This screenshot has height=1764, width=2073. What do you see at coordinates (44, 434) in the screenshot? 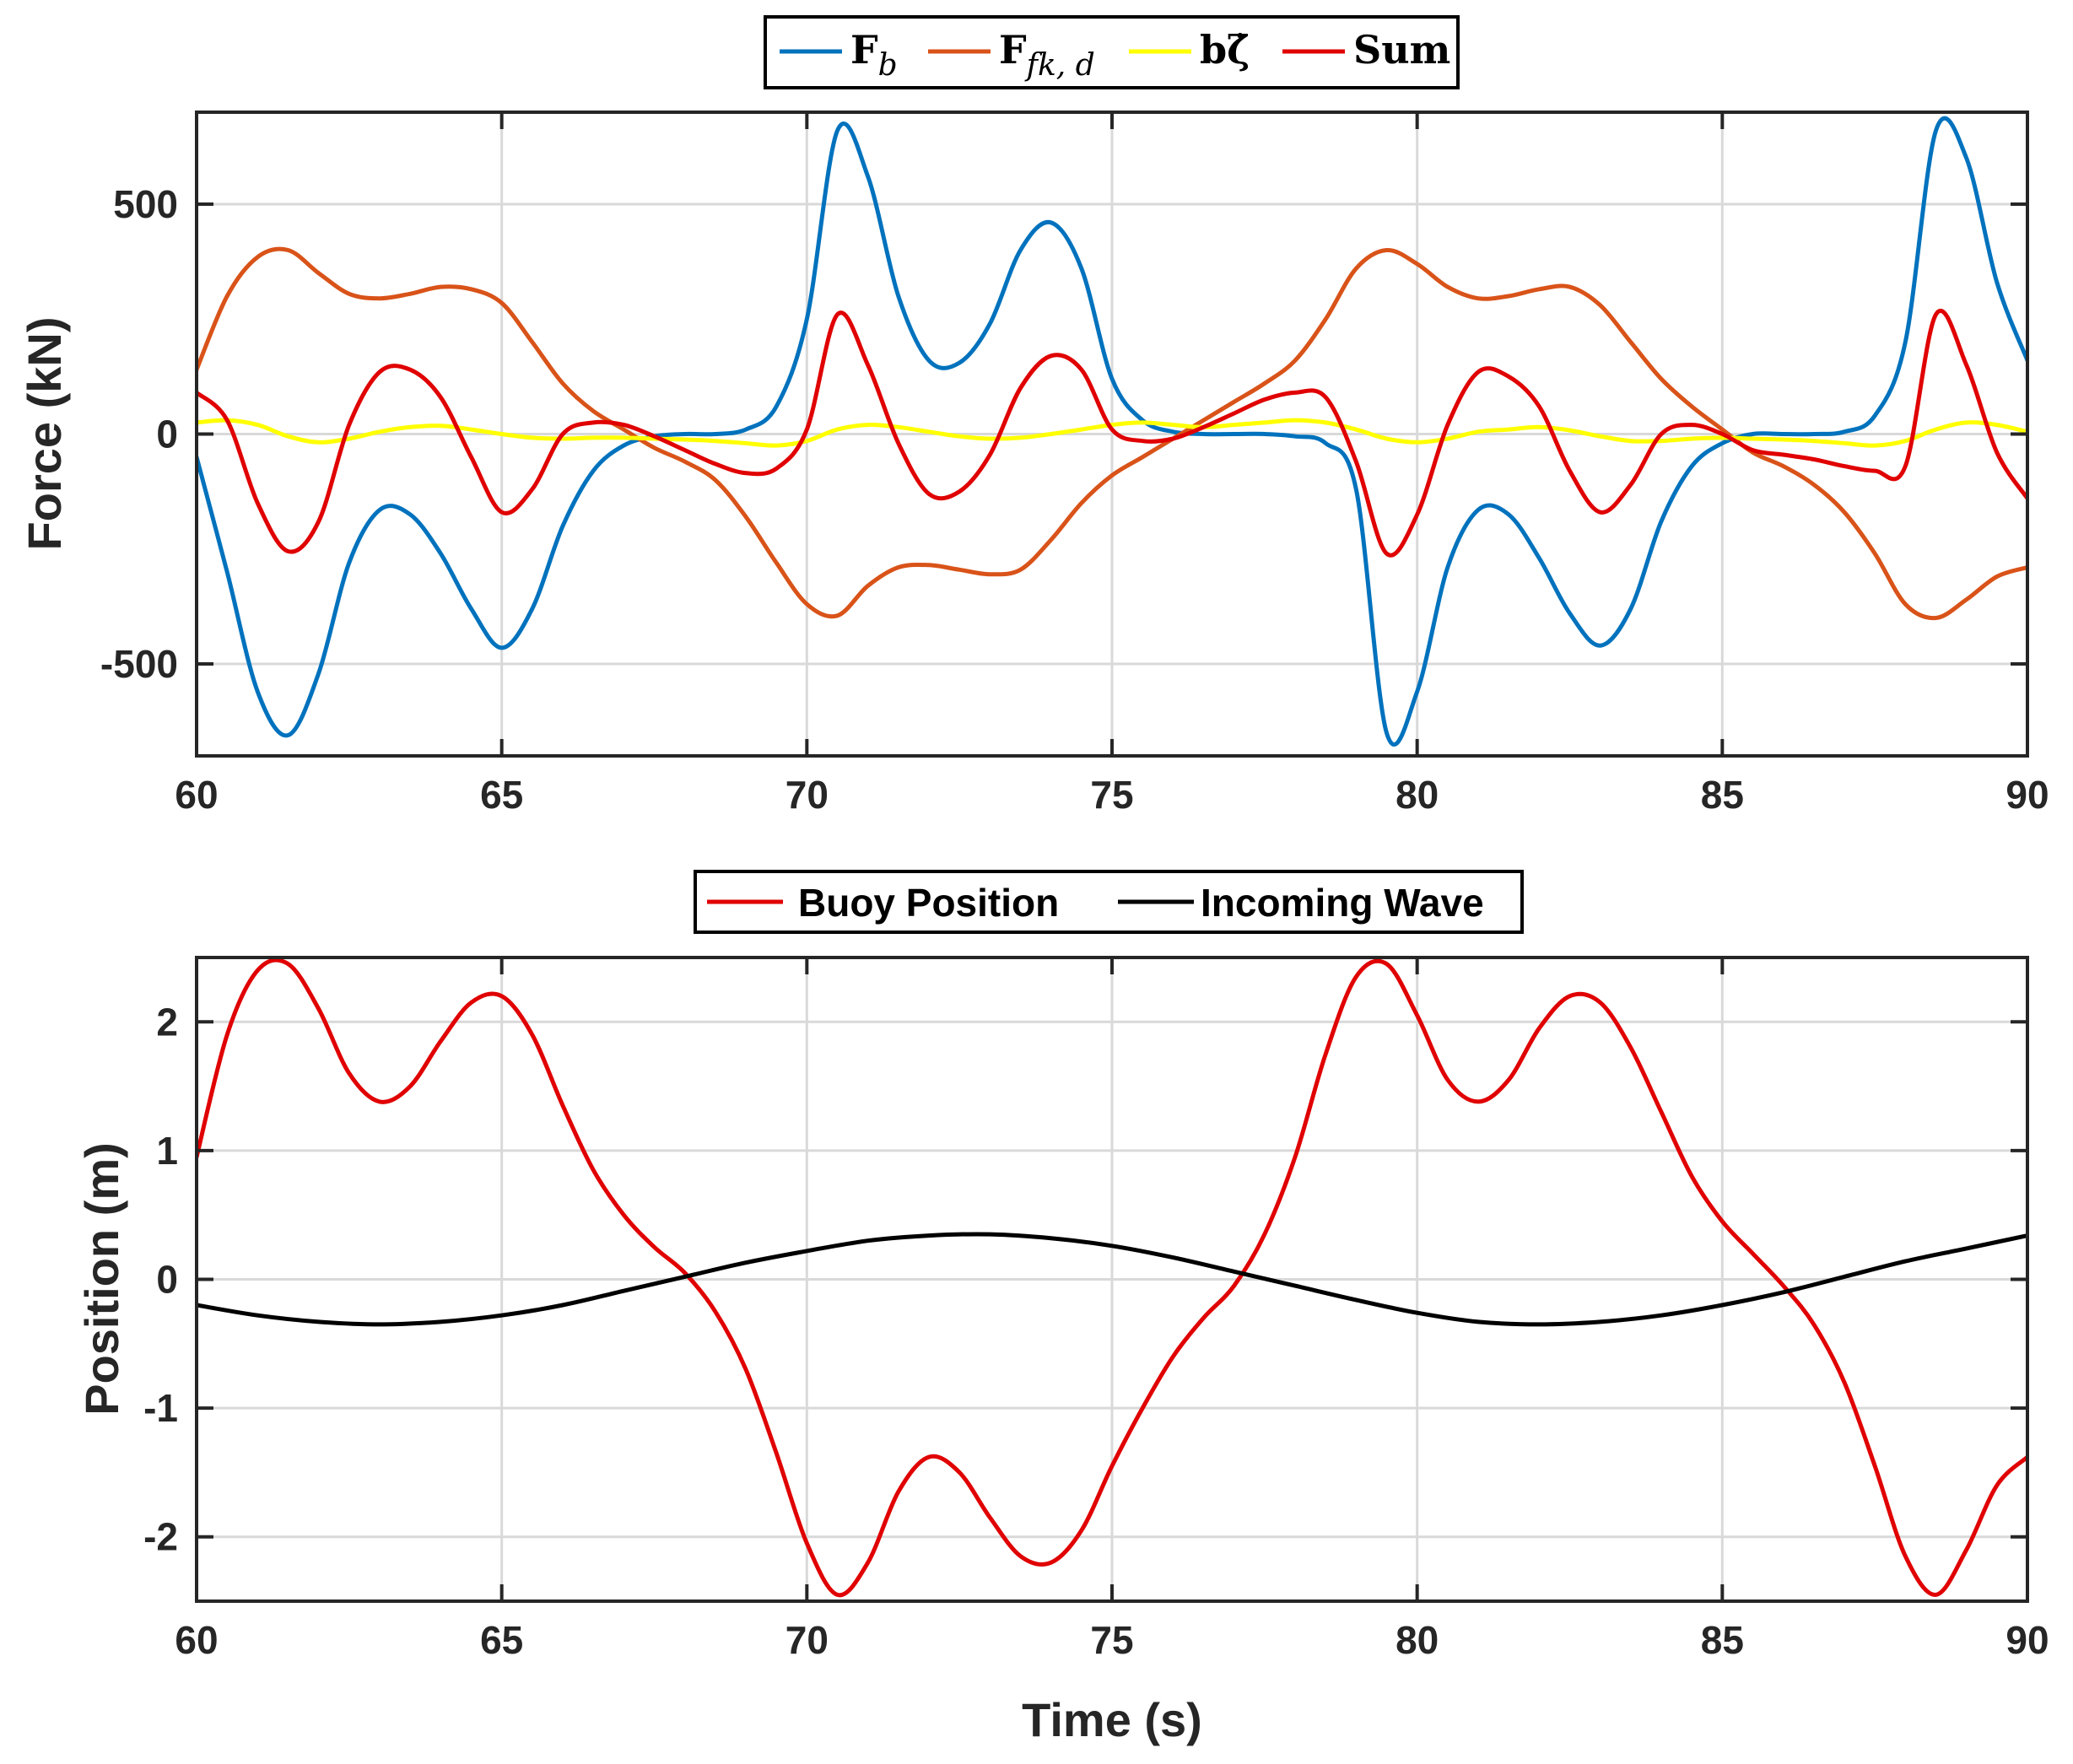
I see `force-y-axis-label: Force (kN)` at bounding box center [44, 434].